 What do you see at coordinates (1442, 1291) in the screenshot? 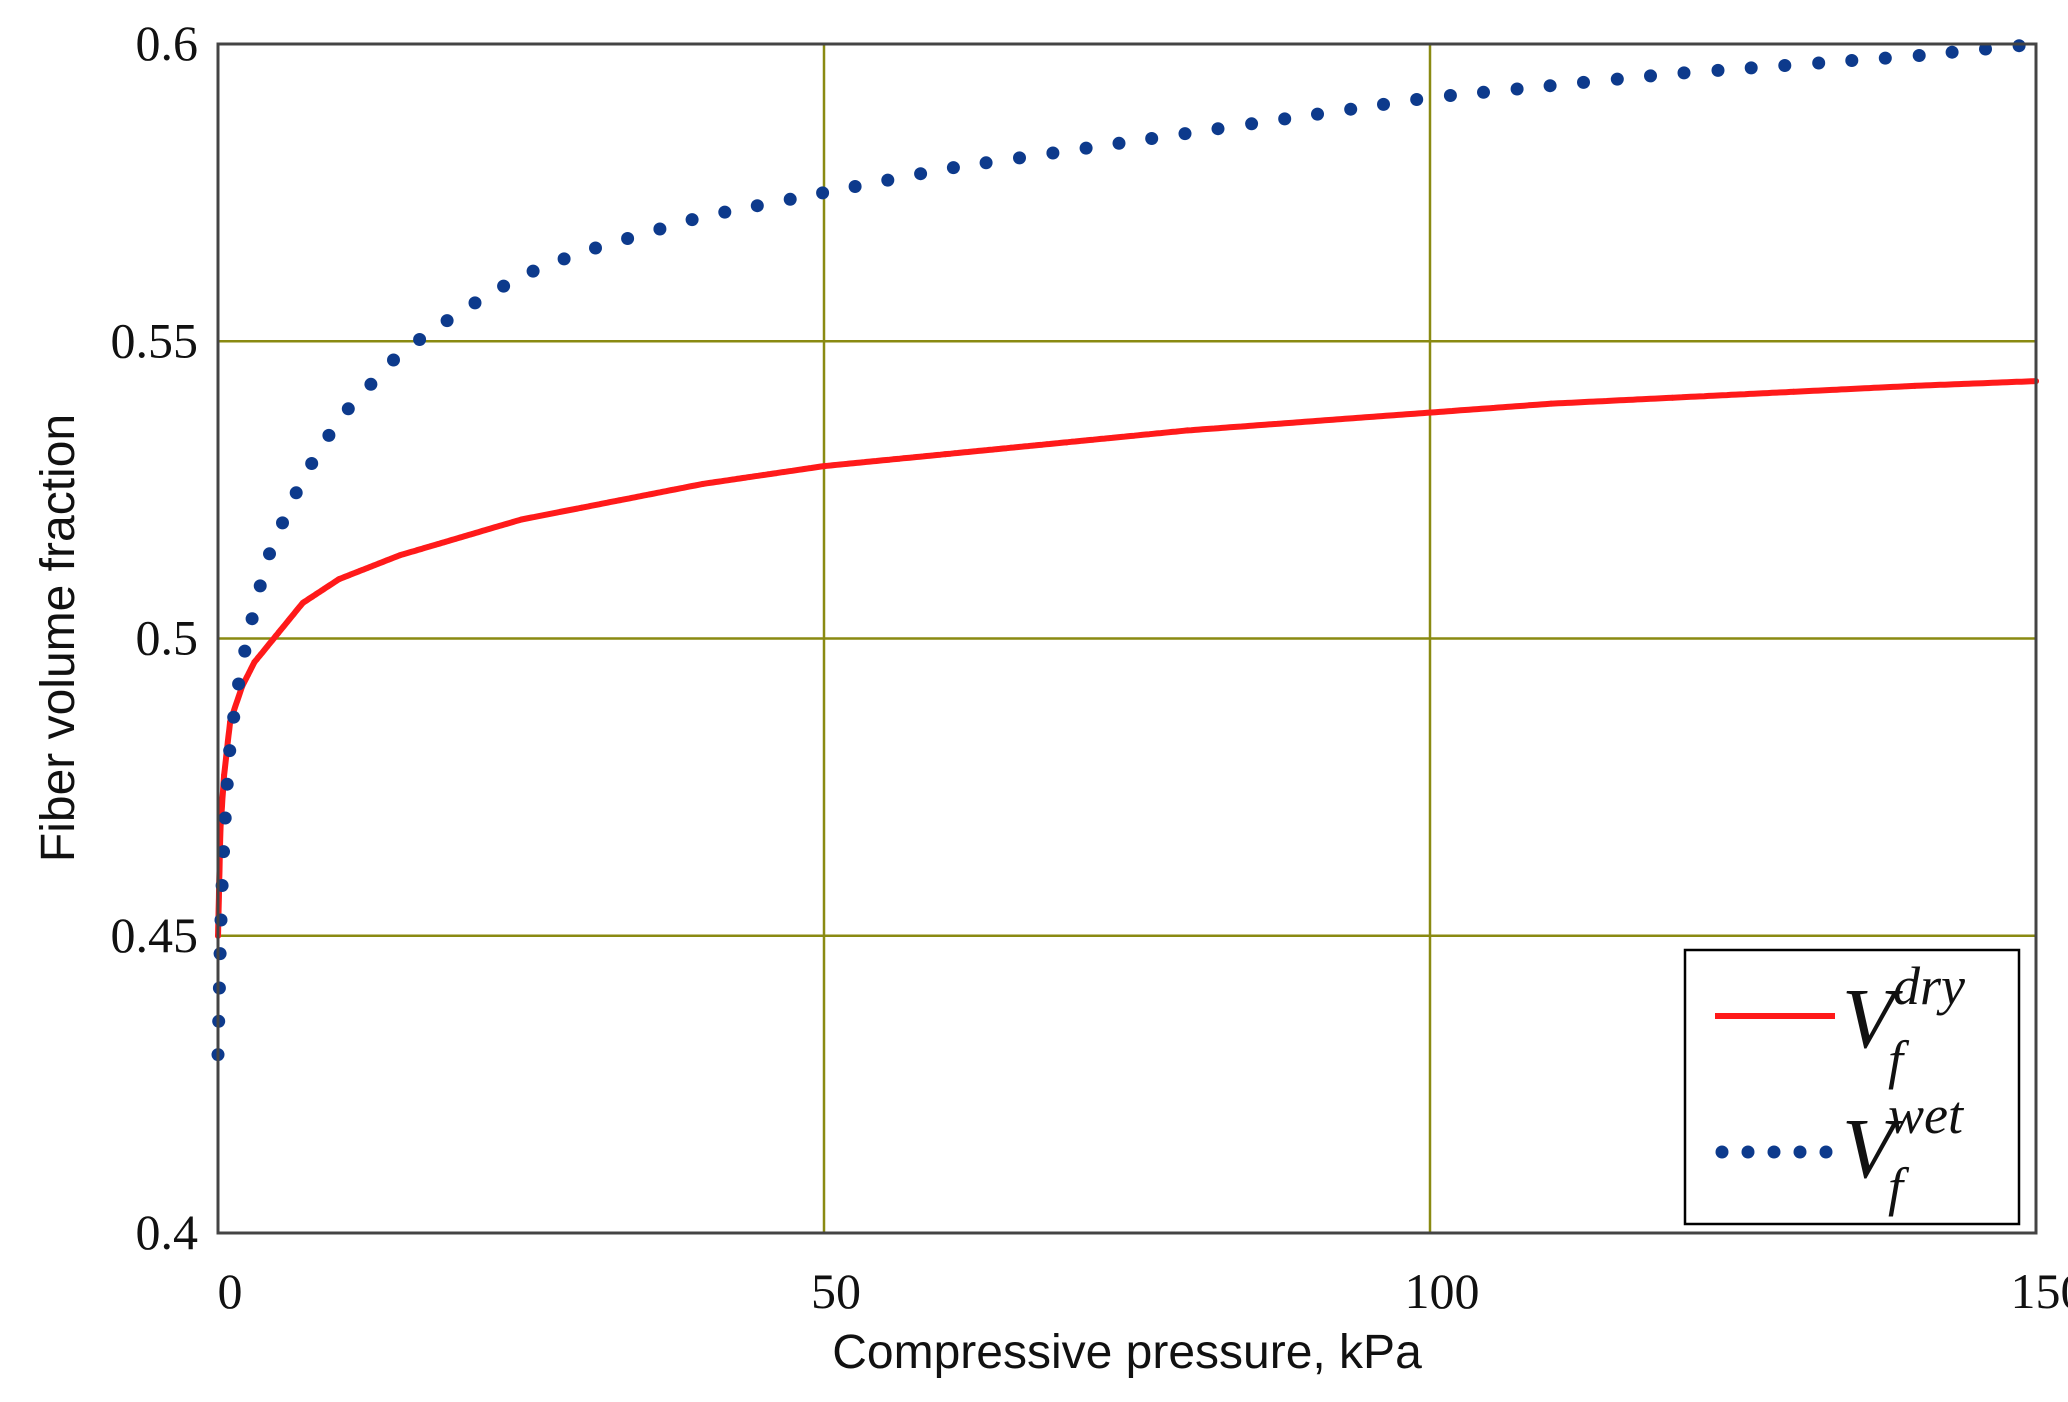
I see `x-tick-label: 100` at bounding box center [1442, 1291].